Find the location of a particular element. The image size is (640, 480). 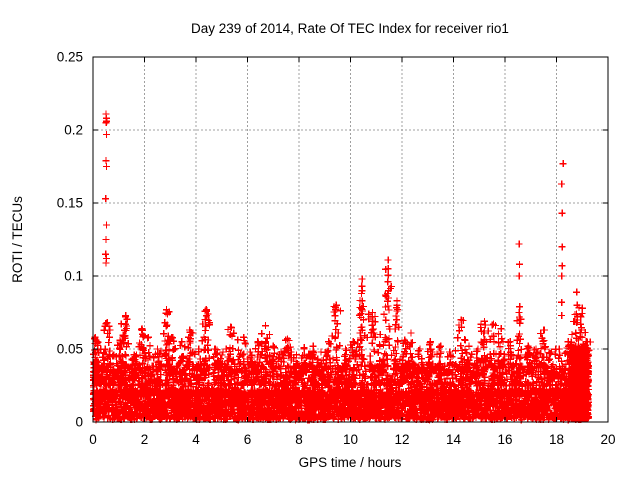

x-tick-label: 14 is located at coordinates (454, 439).